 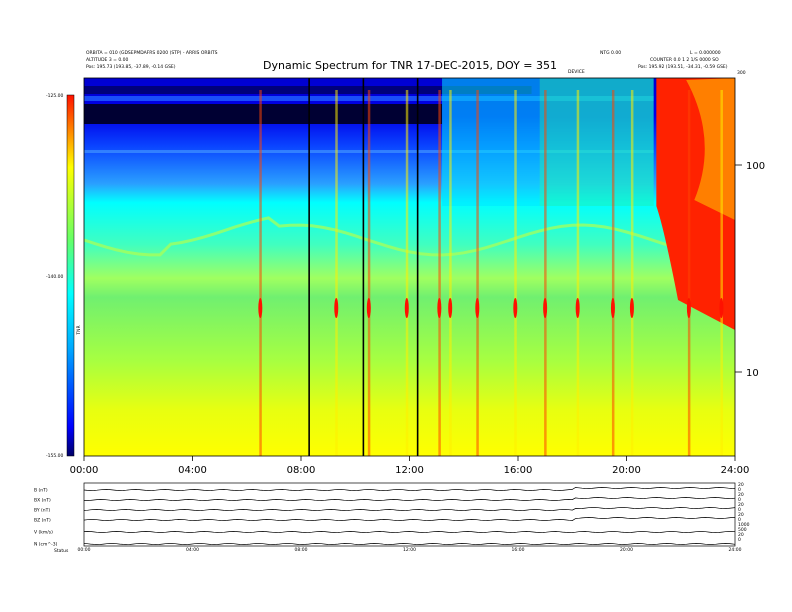 What do you see at coordinates (741, 535) in the screenshot?
I see `panel-right-tick-10: 20` at bounding box center [741, 535].